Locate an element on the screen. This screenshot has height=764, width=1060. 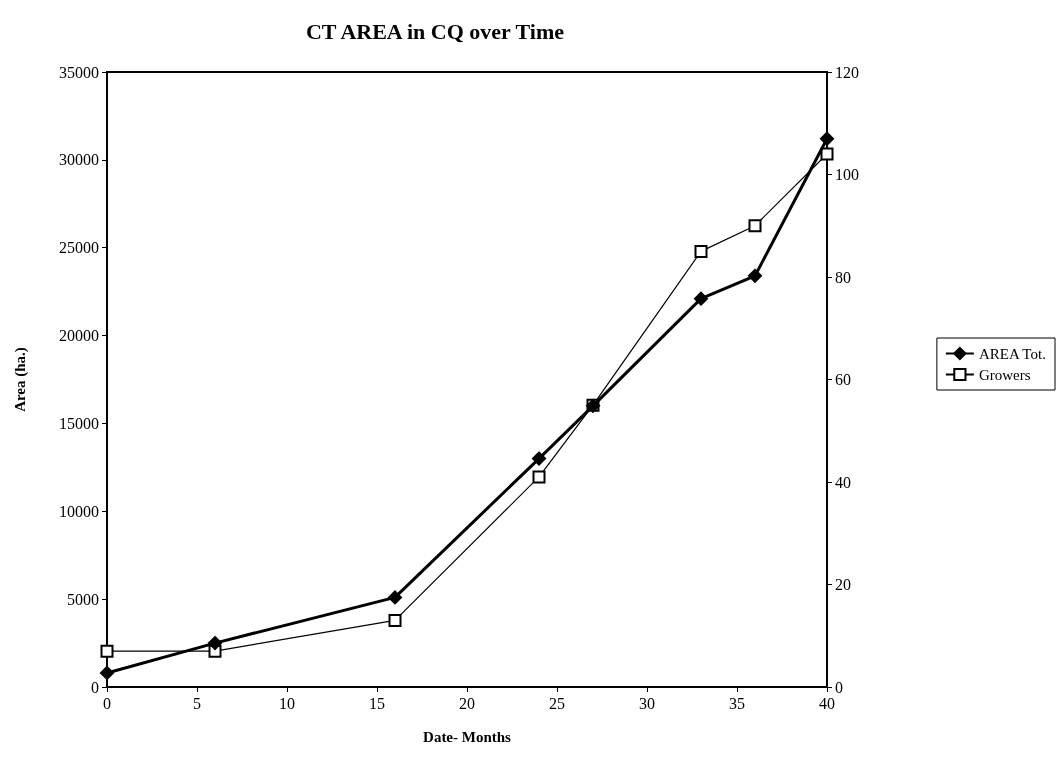
y2-tick-label: 80 is located at coordinates (843, 277).